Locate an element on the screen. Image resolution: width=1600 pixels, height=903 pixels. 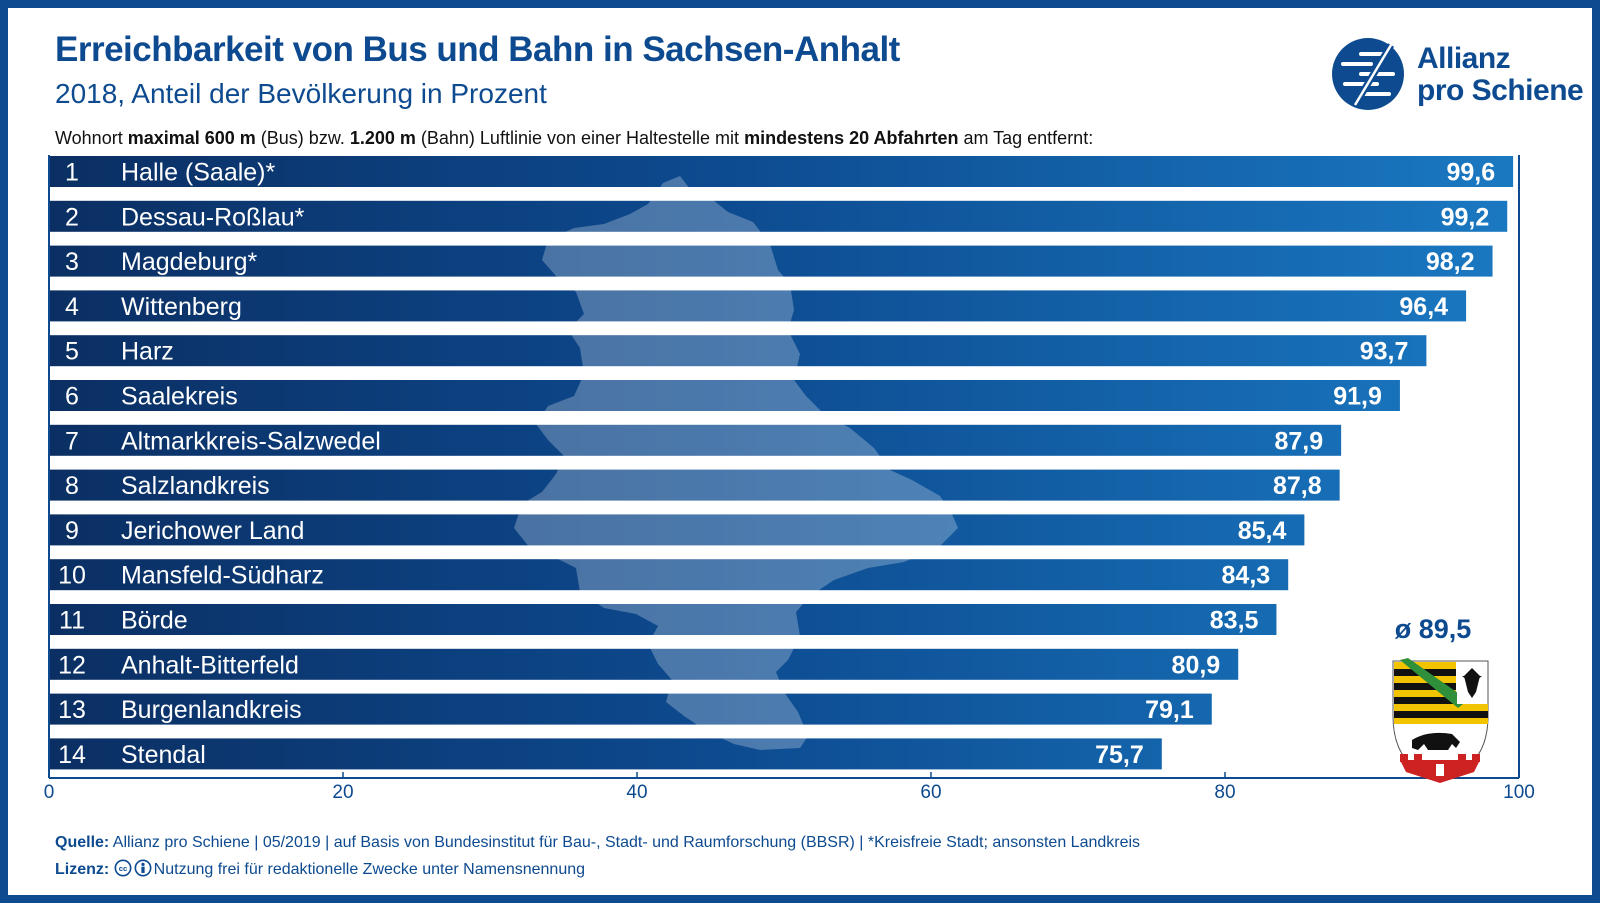
allianz-pro-schiene-logo-icon is located at coordinates (1368, 74).